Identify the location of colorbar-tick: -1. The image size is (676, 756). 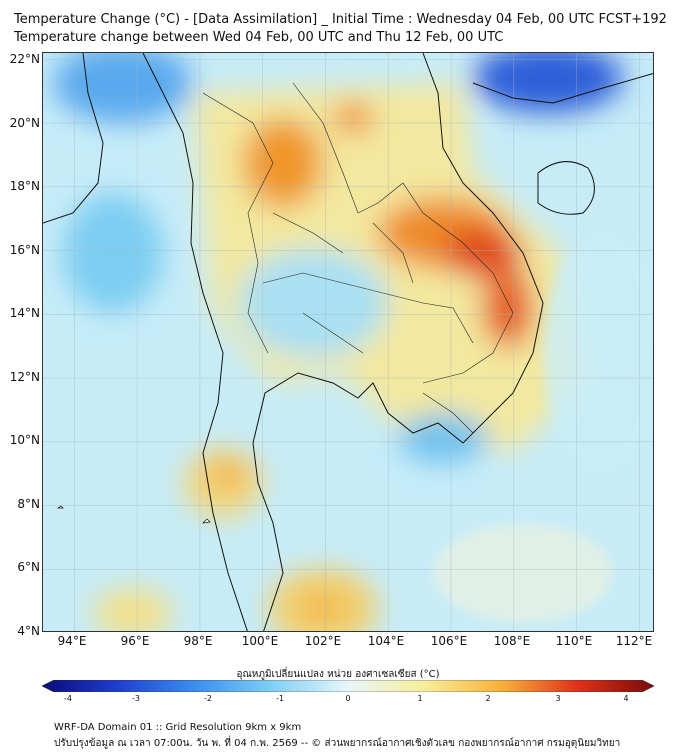
(280, 698).